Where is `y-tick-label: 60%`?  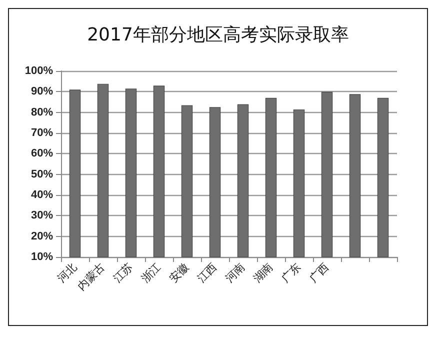 y-tick-label: 60% is located at coordinates (42, 154).